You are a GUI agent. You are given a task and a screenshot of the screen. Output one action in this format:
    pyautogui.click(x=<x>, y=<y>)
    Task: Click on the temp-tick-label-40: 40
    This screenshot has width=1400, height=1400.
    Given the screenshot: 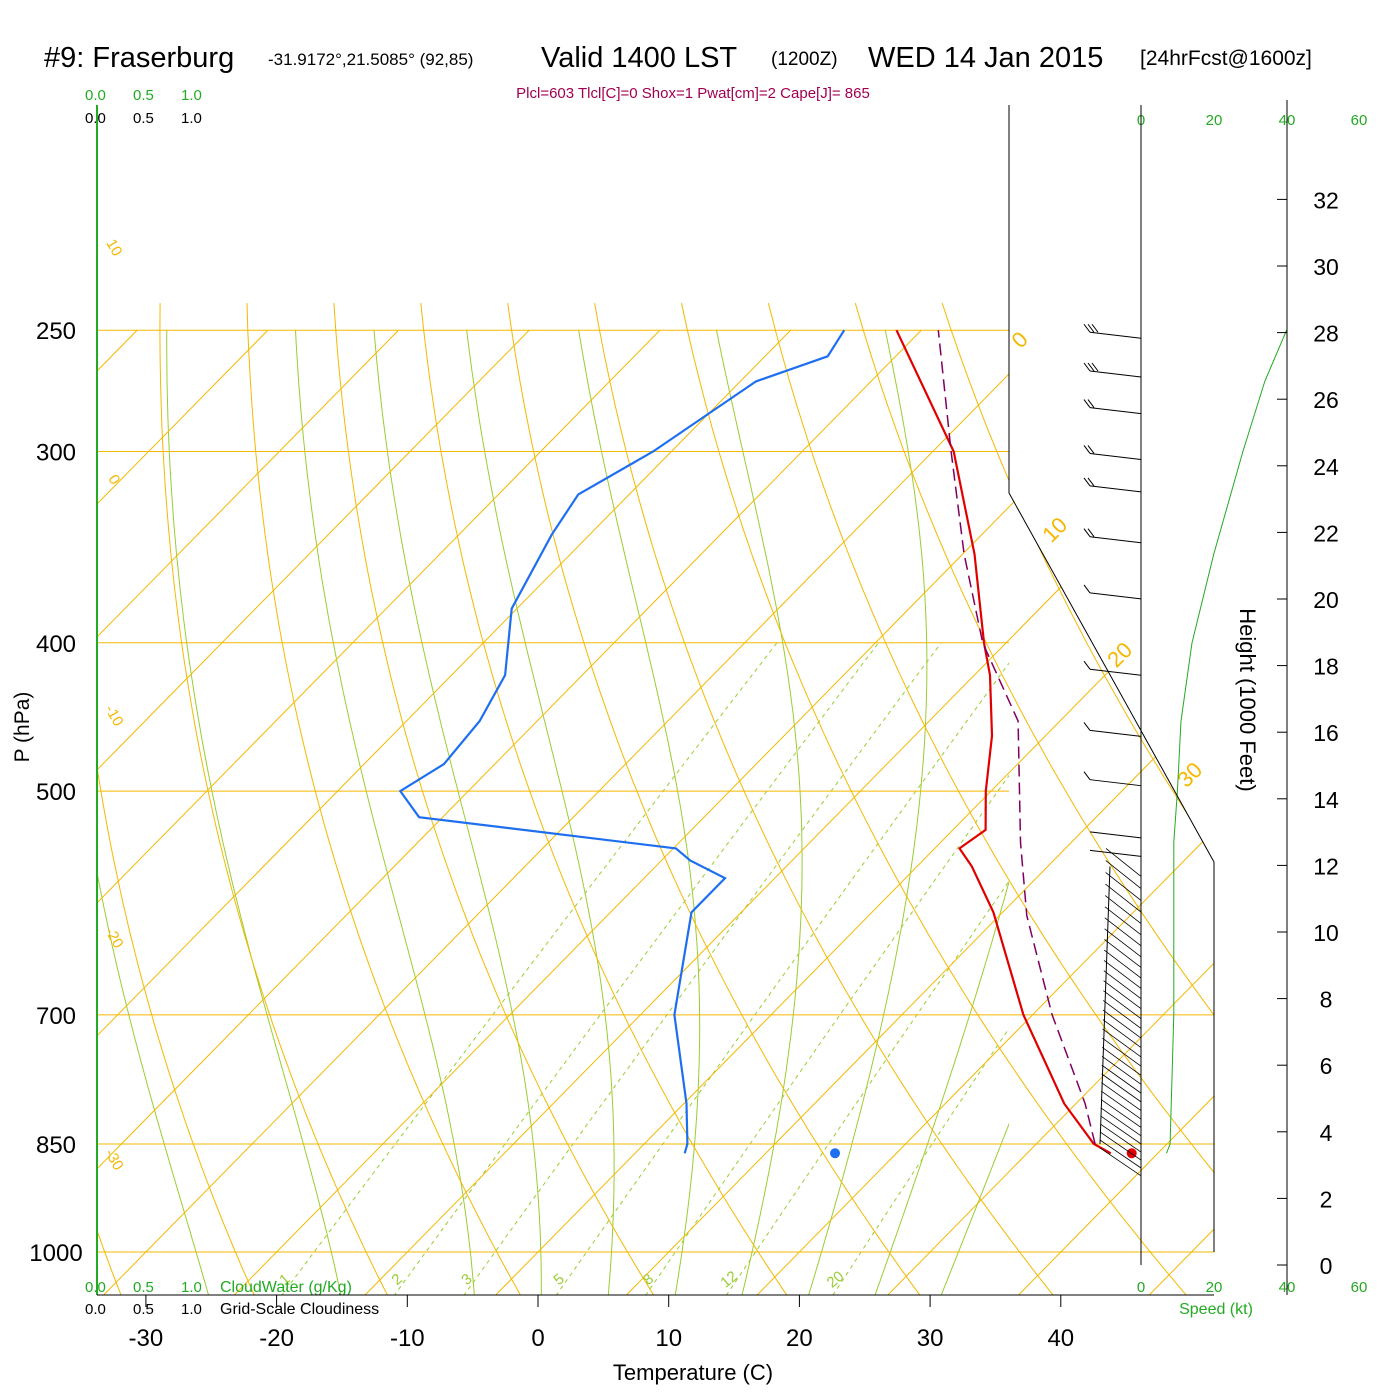 What is the action you would take?
    pyautogui.click(x=1060, y=1338)
    